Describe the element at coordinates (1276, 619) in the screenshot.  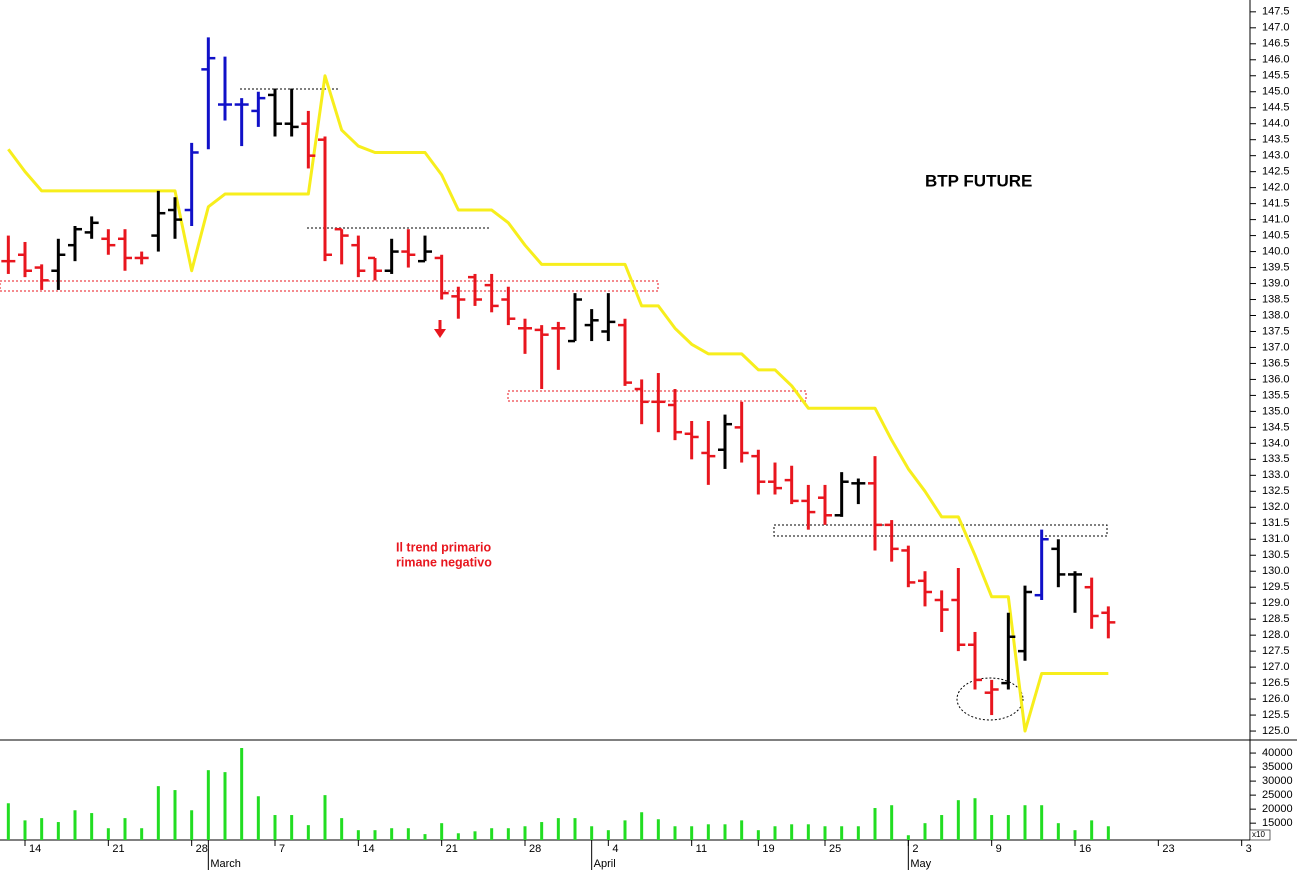
I see `y-tick-label: 128.5` at that location.